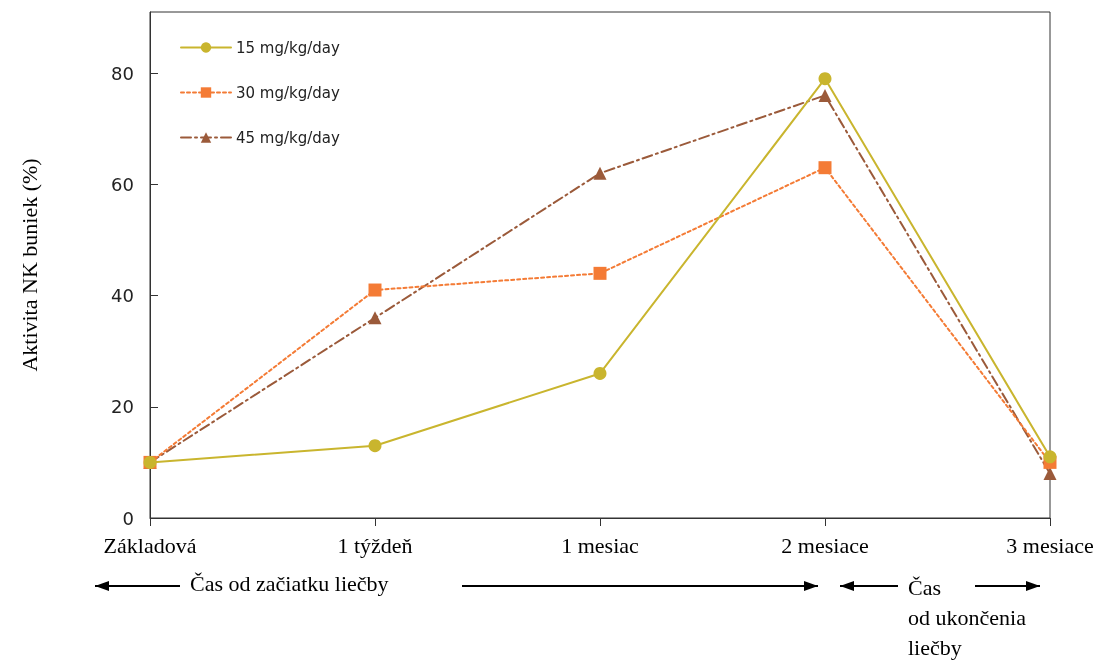  Describe the element at coordinates (29, 265) in the screenshot. I see `y-axis-title: Aktivita NK buniek (%)` at that location.